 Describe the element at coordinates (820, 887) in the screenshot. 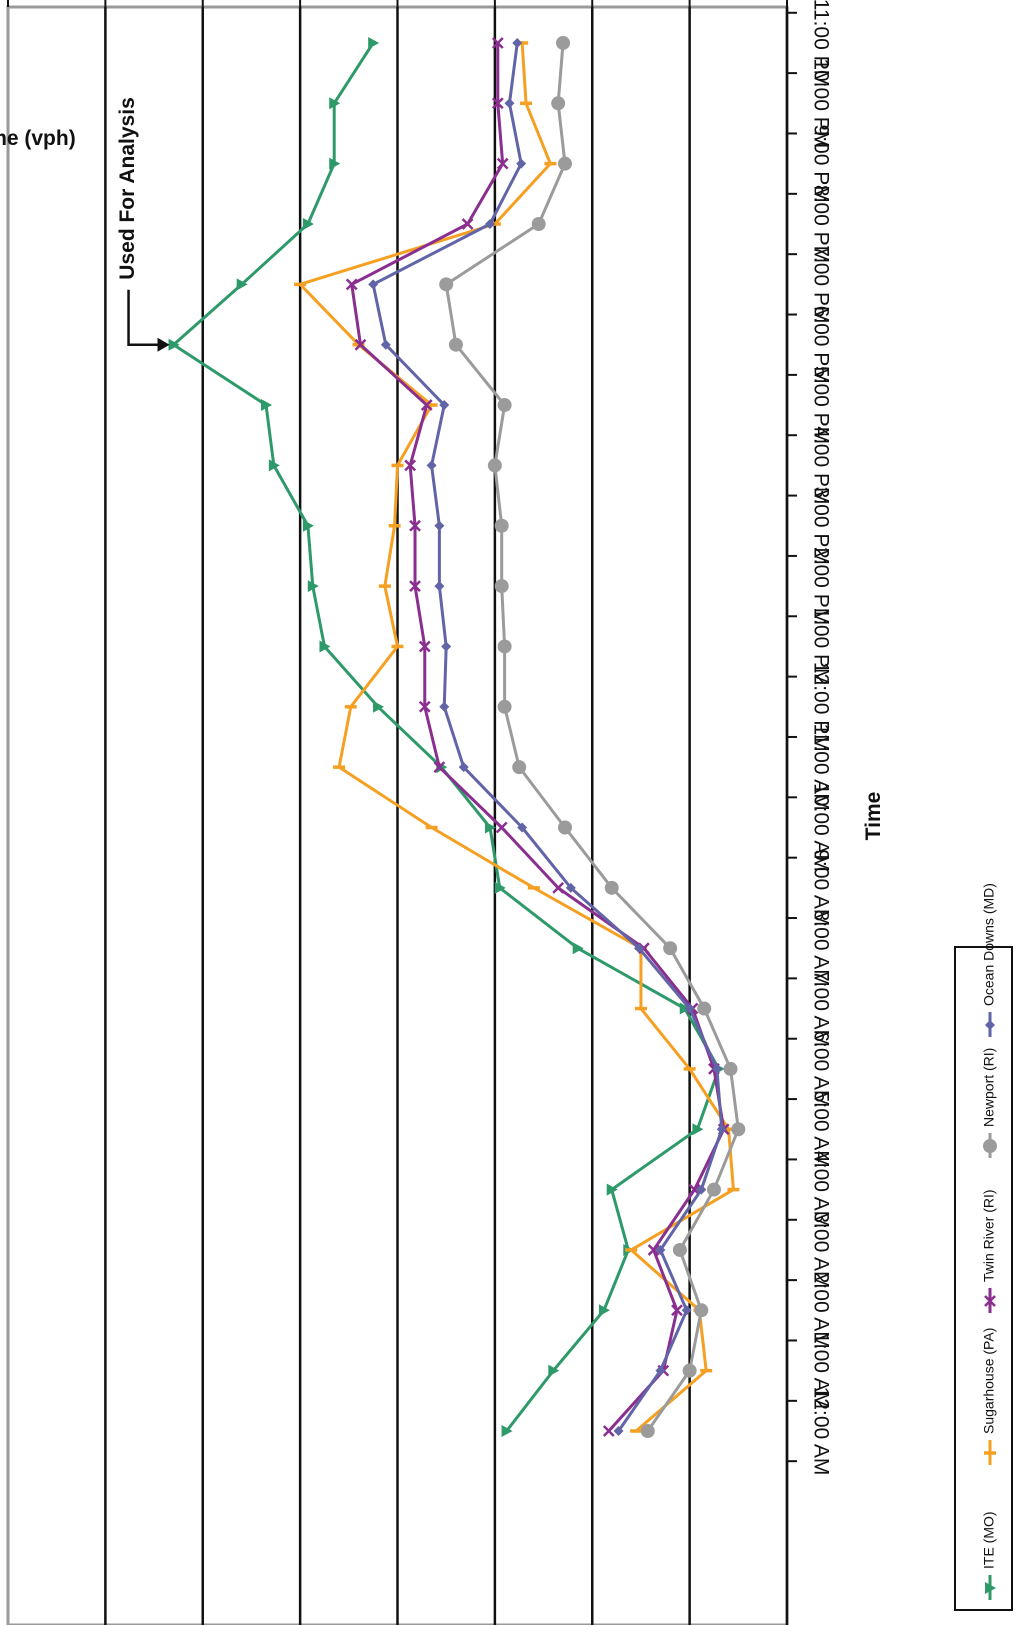

I see `x-tick-label: 9:00 AM` at that location.